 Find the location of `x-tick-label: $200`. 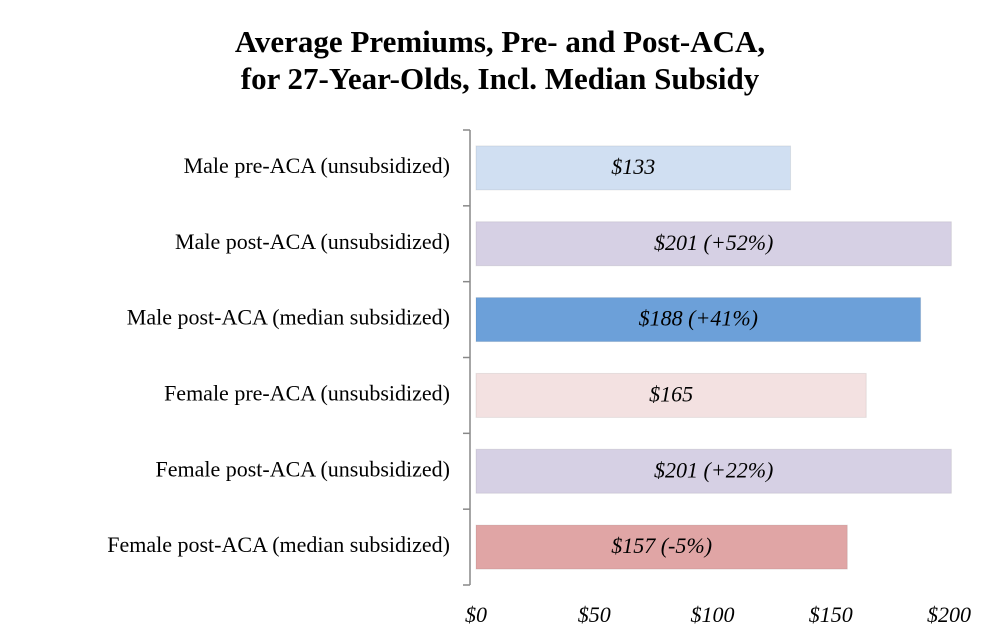

x-tick-label: $200 is located at coordinates (949, 614).